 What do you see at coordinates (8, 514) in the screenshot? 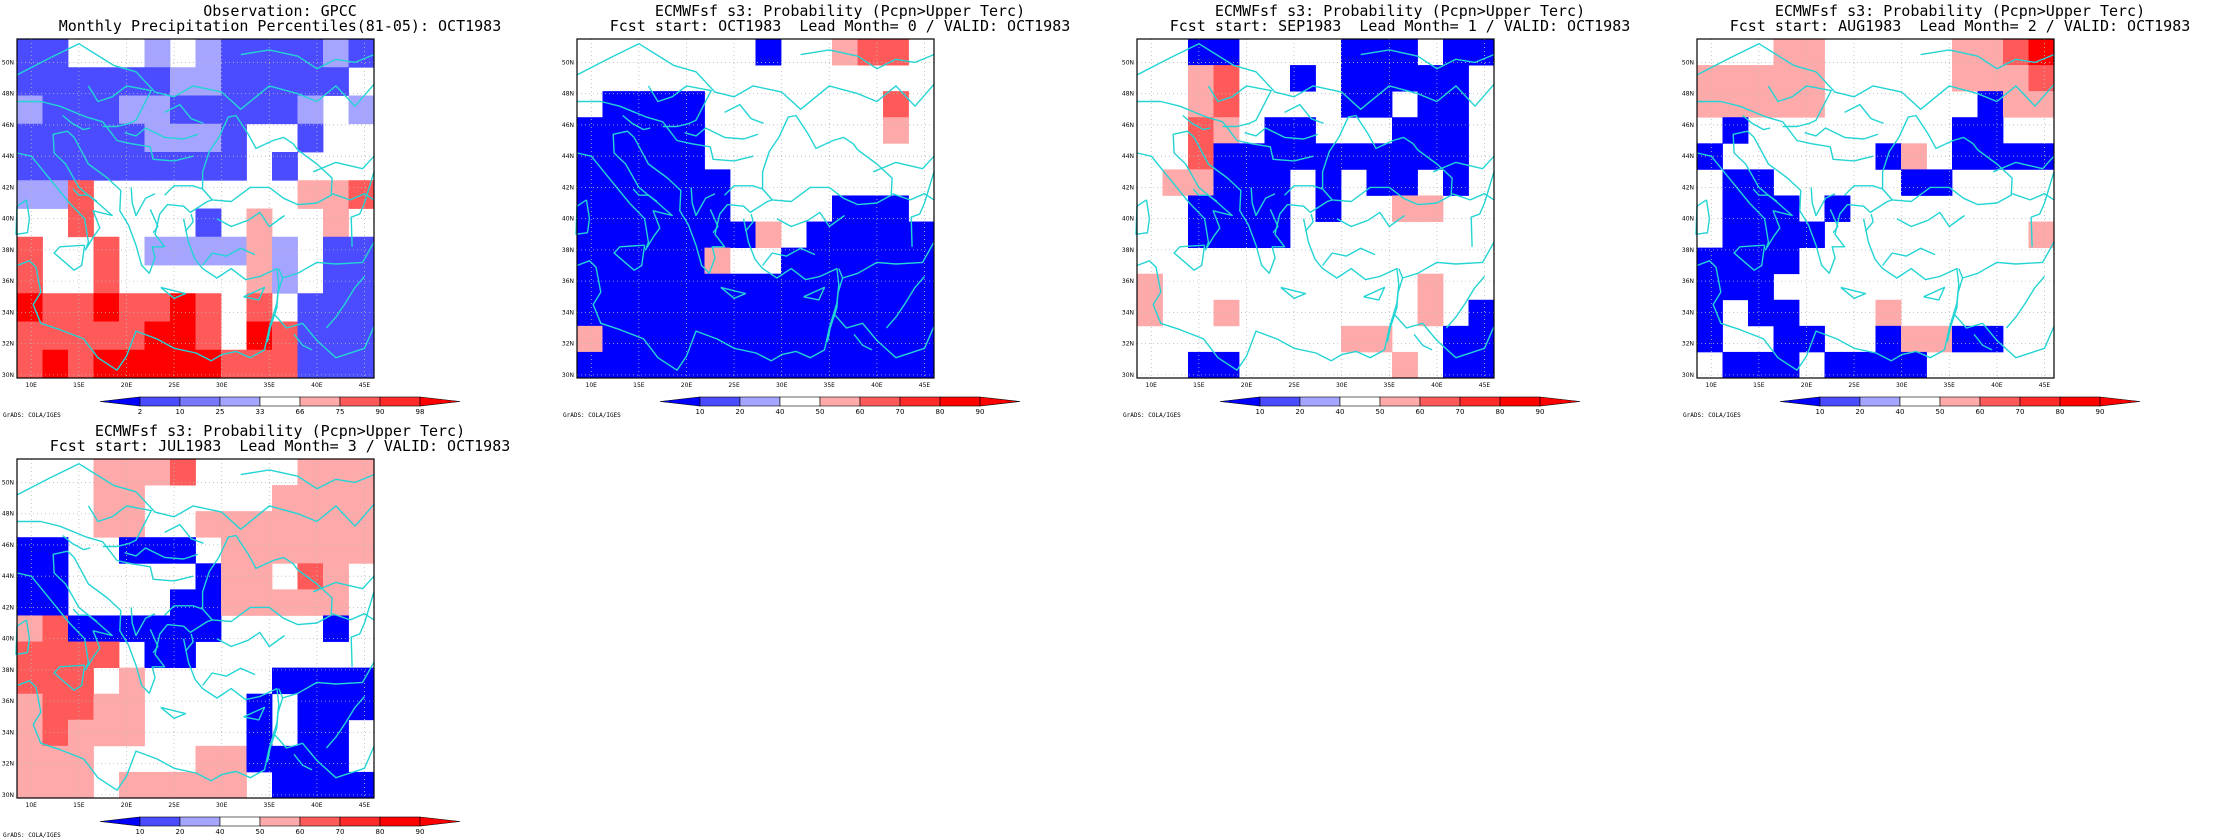
I see `lat-tick-label: 48N` at bounding box center [8, 514].